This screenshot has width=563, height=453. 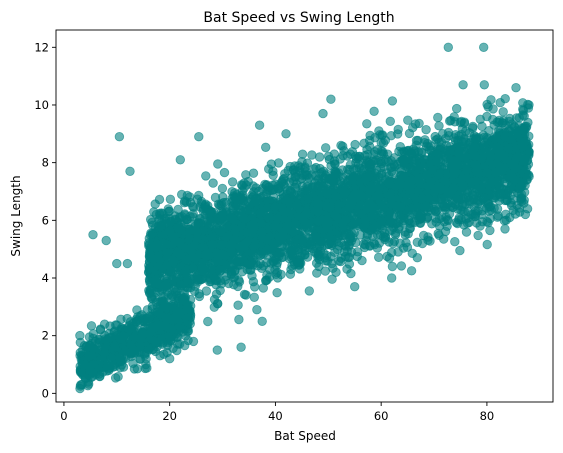 I want to click on y-tick-label: 6, so click(x=45, y=220).